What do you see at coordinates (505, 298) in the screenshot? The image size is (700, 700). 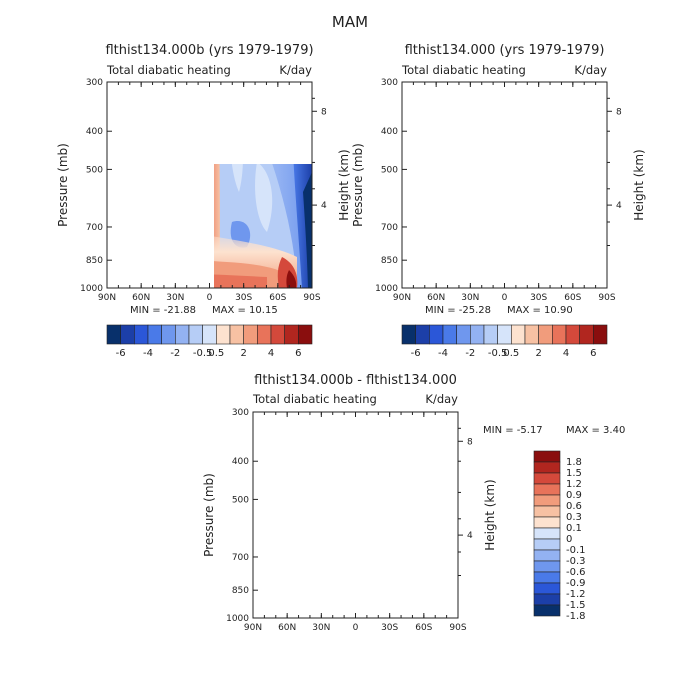 I see `x-tick-label: 0` at bounding box center [505, 298].